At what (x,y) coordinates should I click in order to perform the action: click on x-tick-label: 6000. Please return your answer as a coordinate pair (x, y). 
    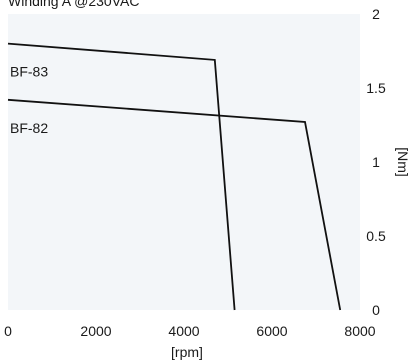
    Looking at the image, I should click on (271, 331).